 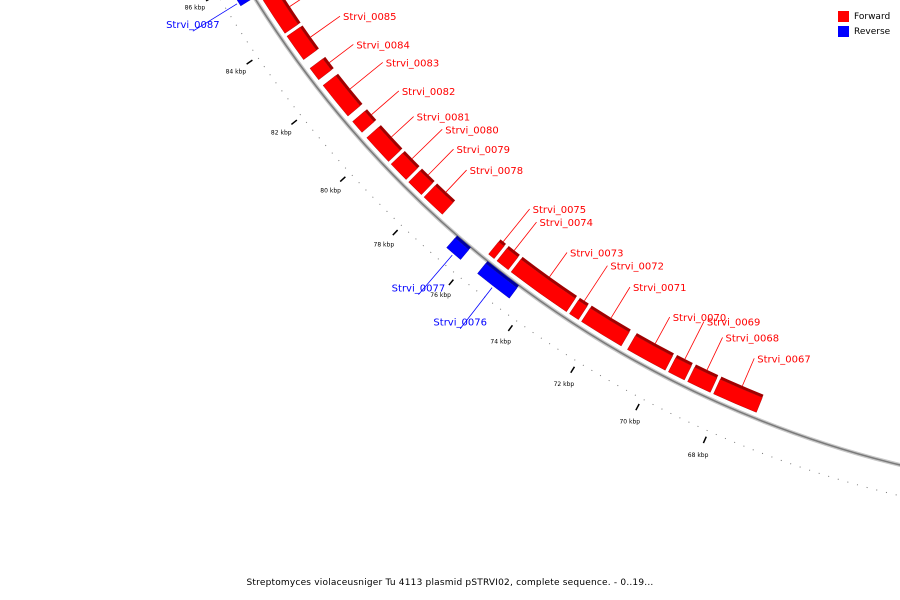 What do you see at coordinates (872, 16) in the screenshot?
I see `legend-forward-label: Forward` at bounding box center [872, 16].